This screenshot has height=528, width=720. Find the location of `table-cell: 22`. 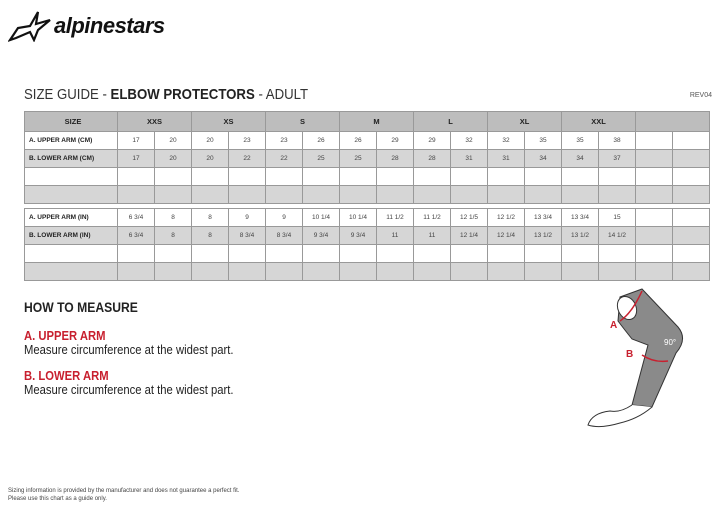

table-cell: 22 is located at coordinates (247, 158).